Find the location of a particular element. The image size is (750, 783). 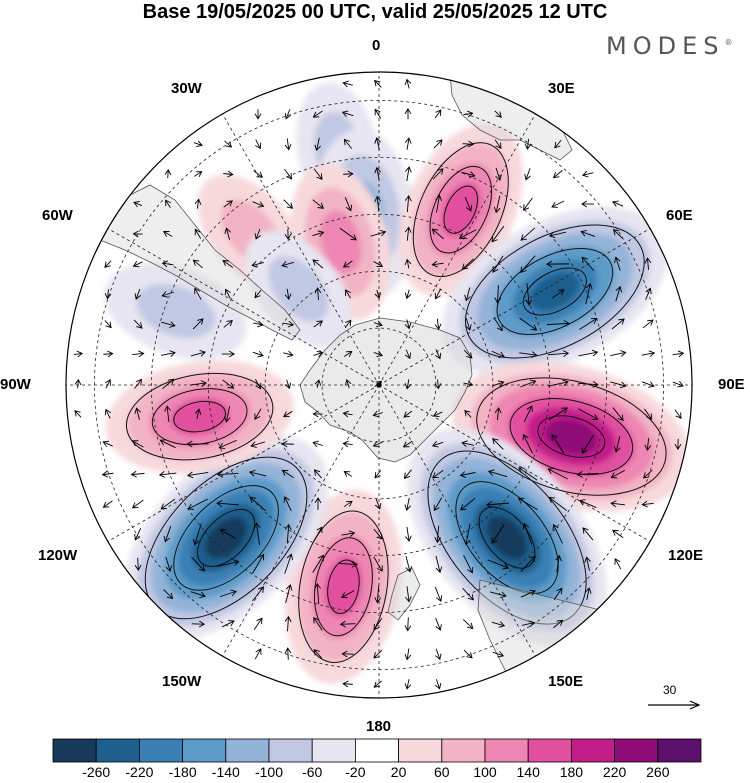

colorbar-tick-label: 100 is located at coordinates (485, 772).